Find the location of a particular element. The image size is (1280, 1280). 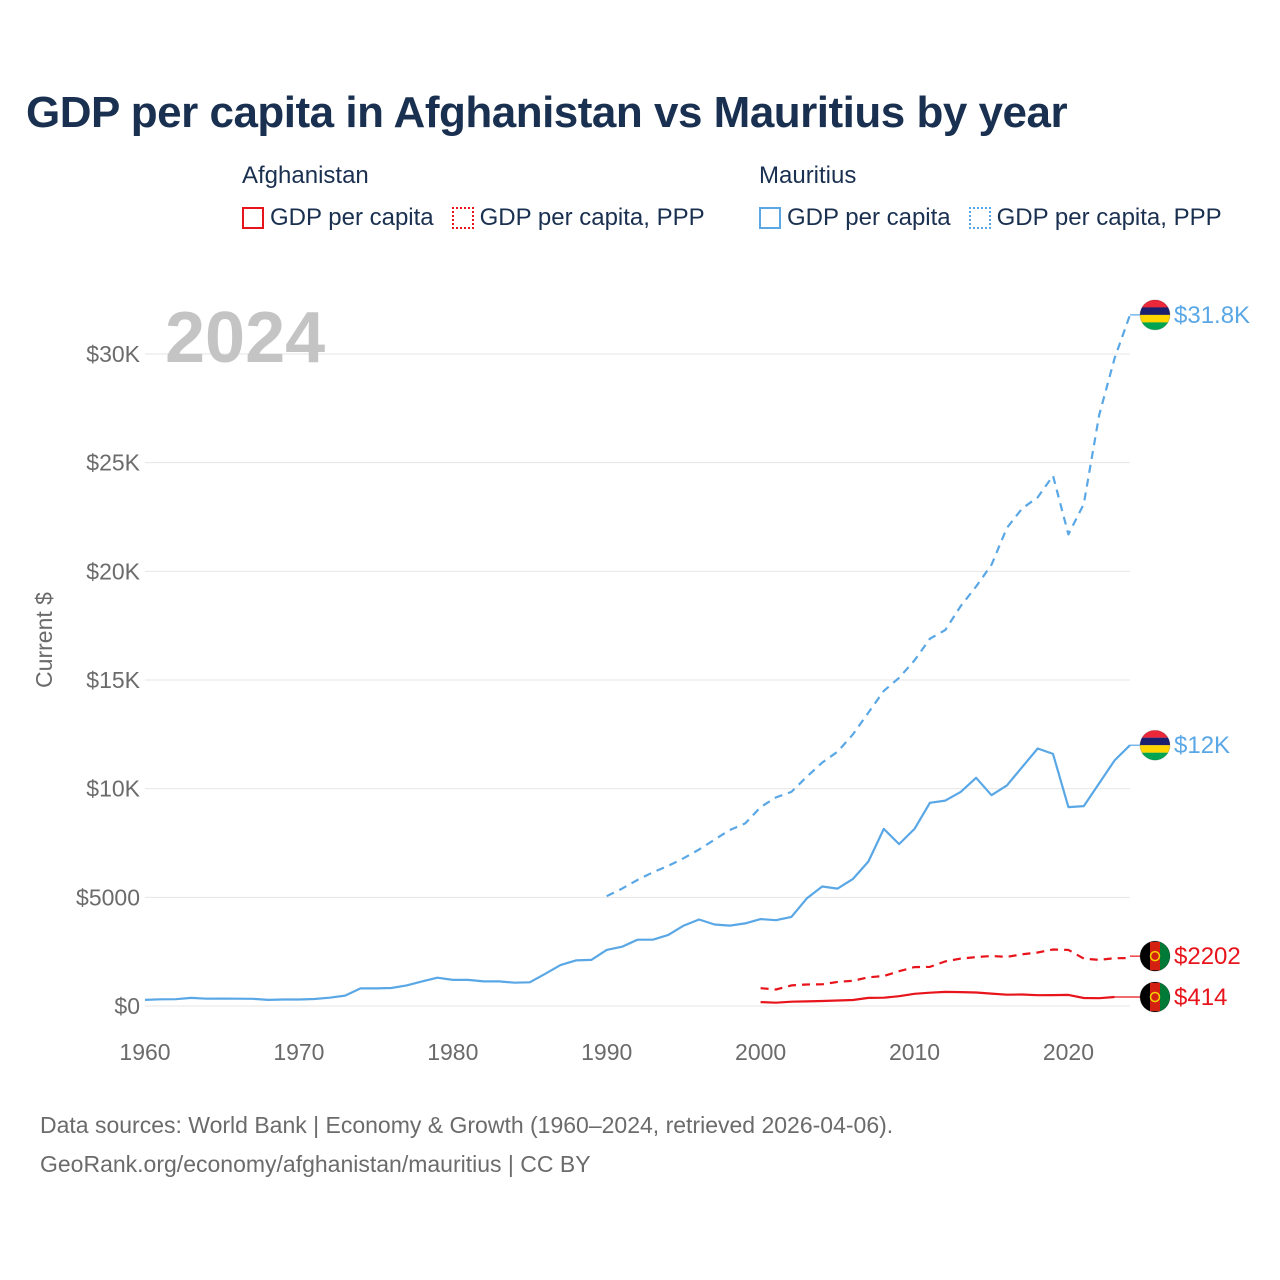

x-tick-label: 1980 is located at coordinates (452, 1052).